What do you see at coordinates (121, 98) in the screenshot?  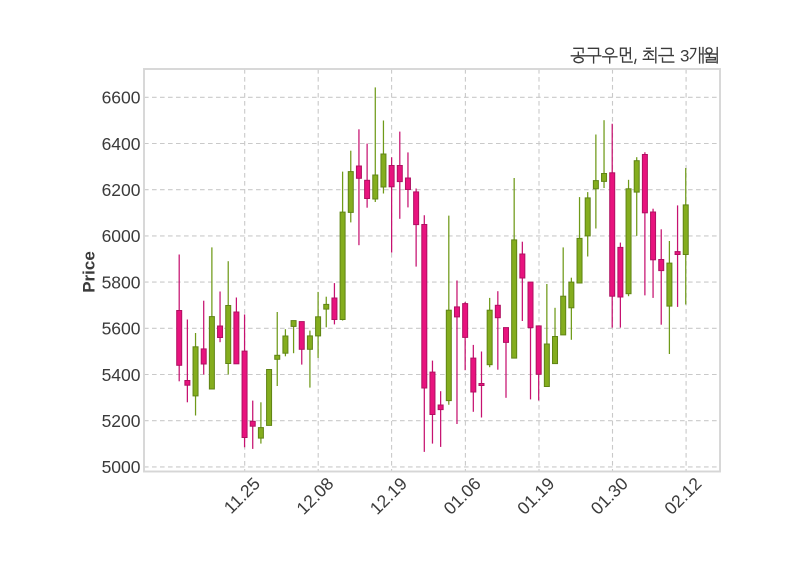 I see `svg-text: 6600` at bounding box center [121, 98].